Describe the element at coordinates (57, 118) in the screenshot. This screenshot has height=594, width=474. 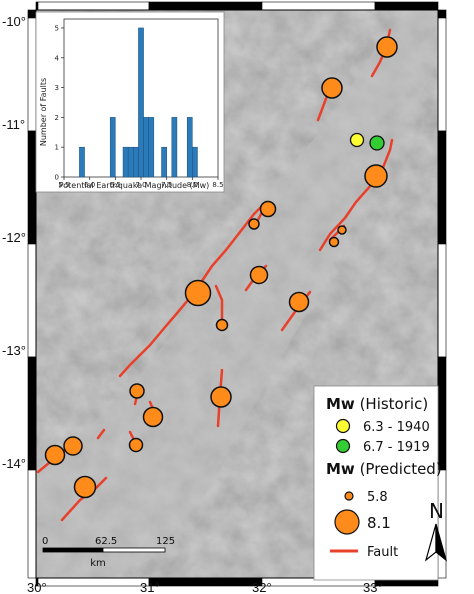
I see `histogram-y-tick-label: 2` at that location.